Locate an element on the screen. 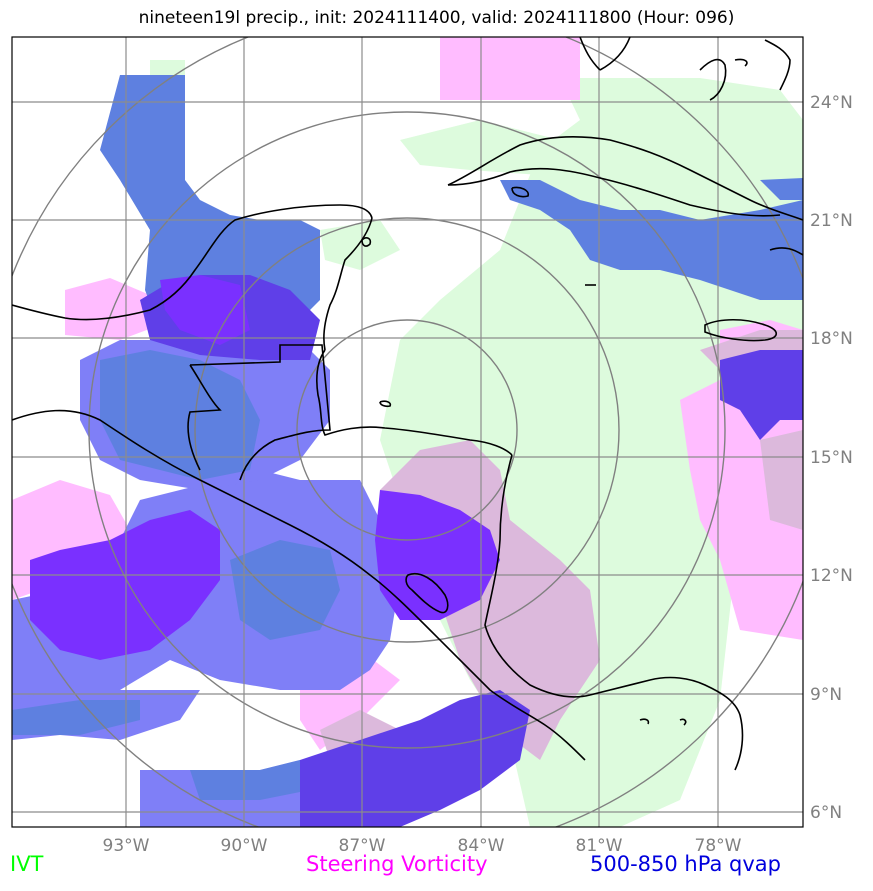  lon-tick-label: 90°W is located at coordinates (244, 846).